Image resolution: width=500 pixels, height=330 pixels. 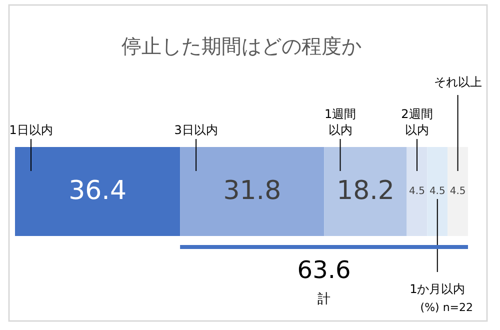 What do you see at coordinates (417, 122) in the screenshot?
I see `series-label: 2週間以内` at bounding box center [417, 122].